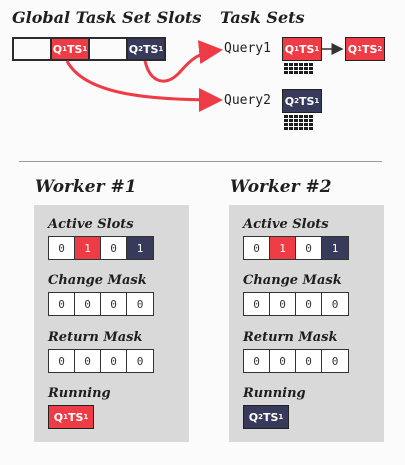 This screenshot has height=465, width=405. I want to click on taskset-q1ts2: Q 1 TS 2, so click(365, 49).